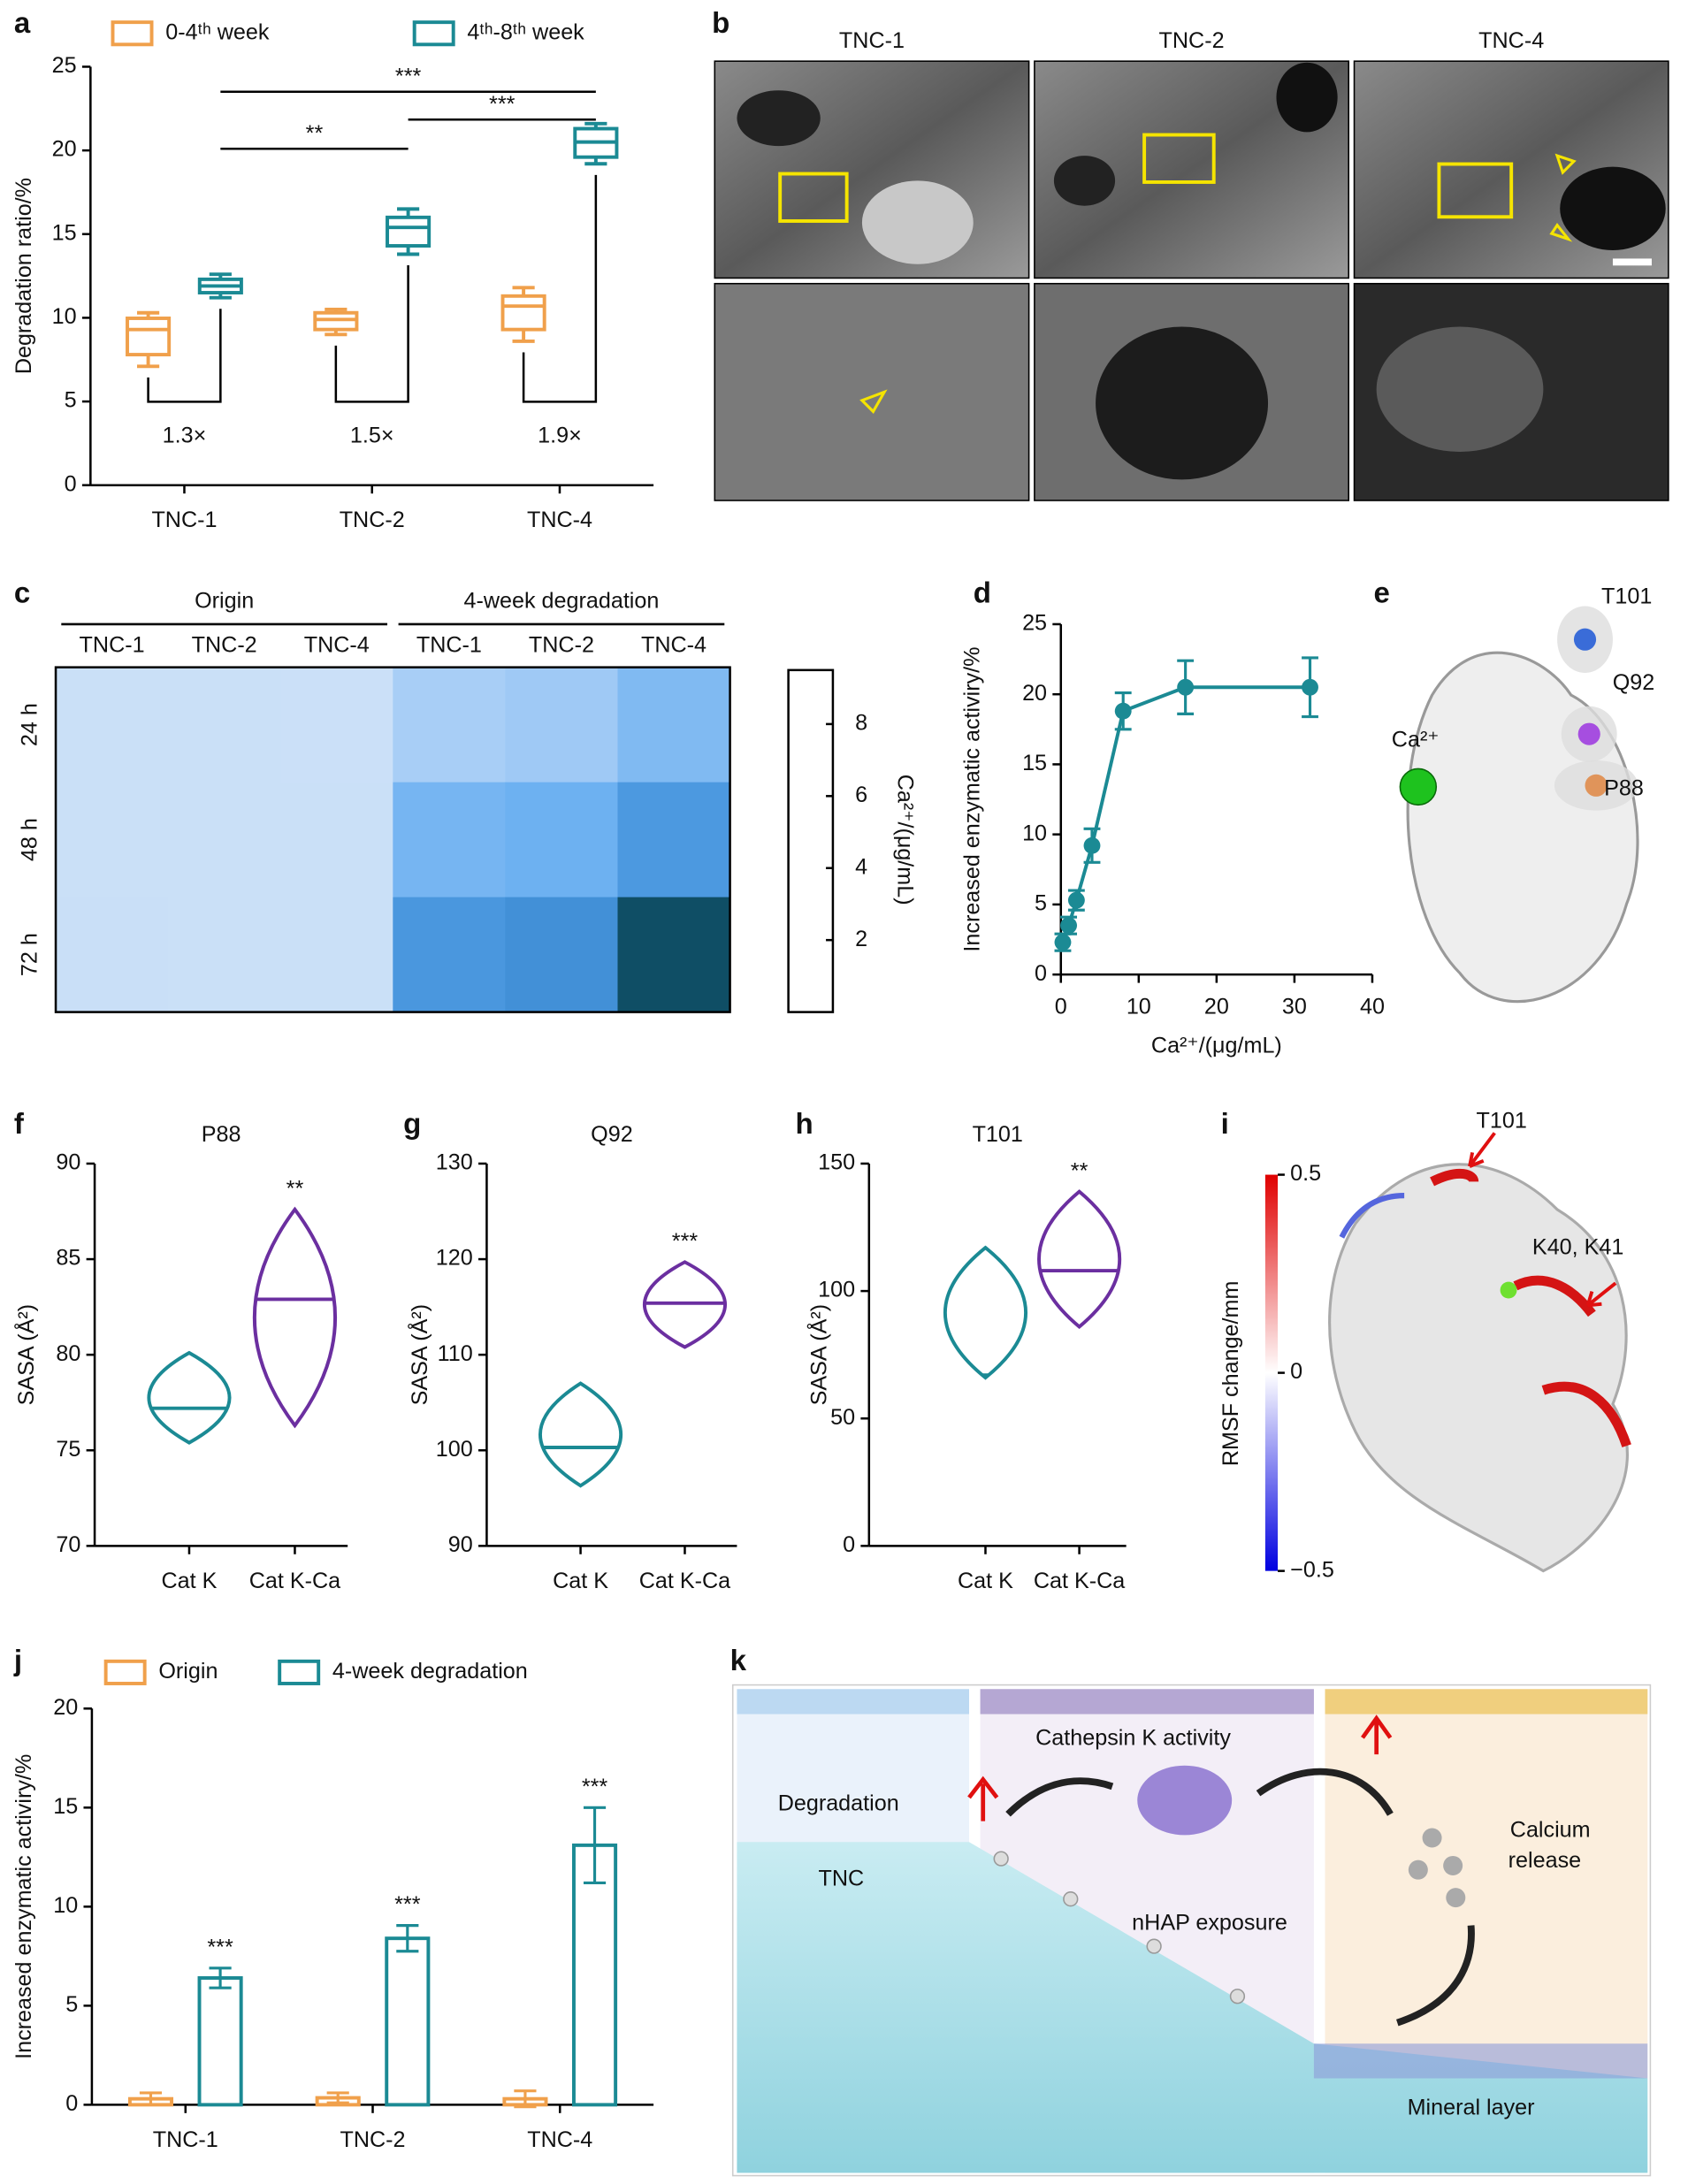  What do you see at coordinates (1530, 1307) in the screenshot?
I see `flexible-region` at bounding box center [1530, 1307].